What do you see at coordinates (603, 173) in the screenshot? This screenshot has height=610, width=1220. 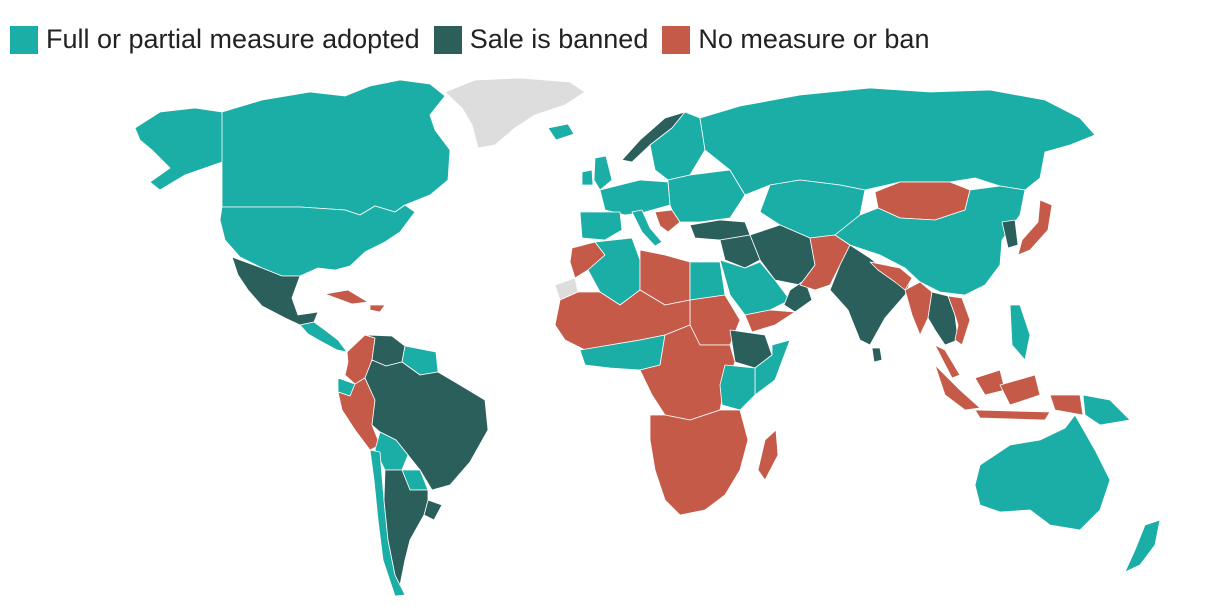 I see `region-united-kingdom` at bounding box center [603, 173].